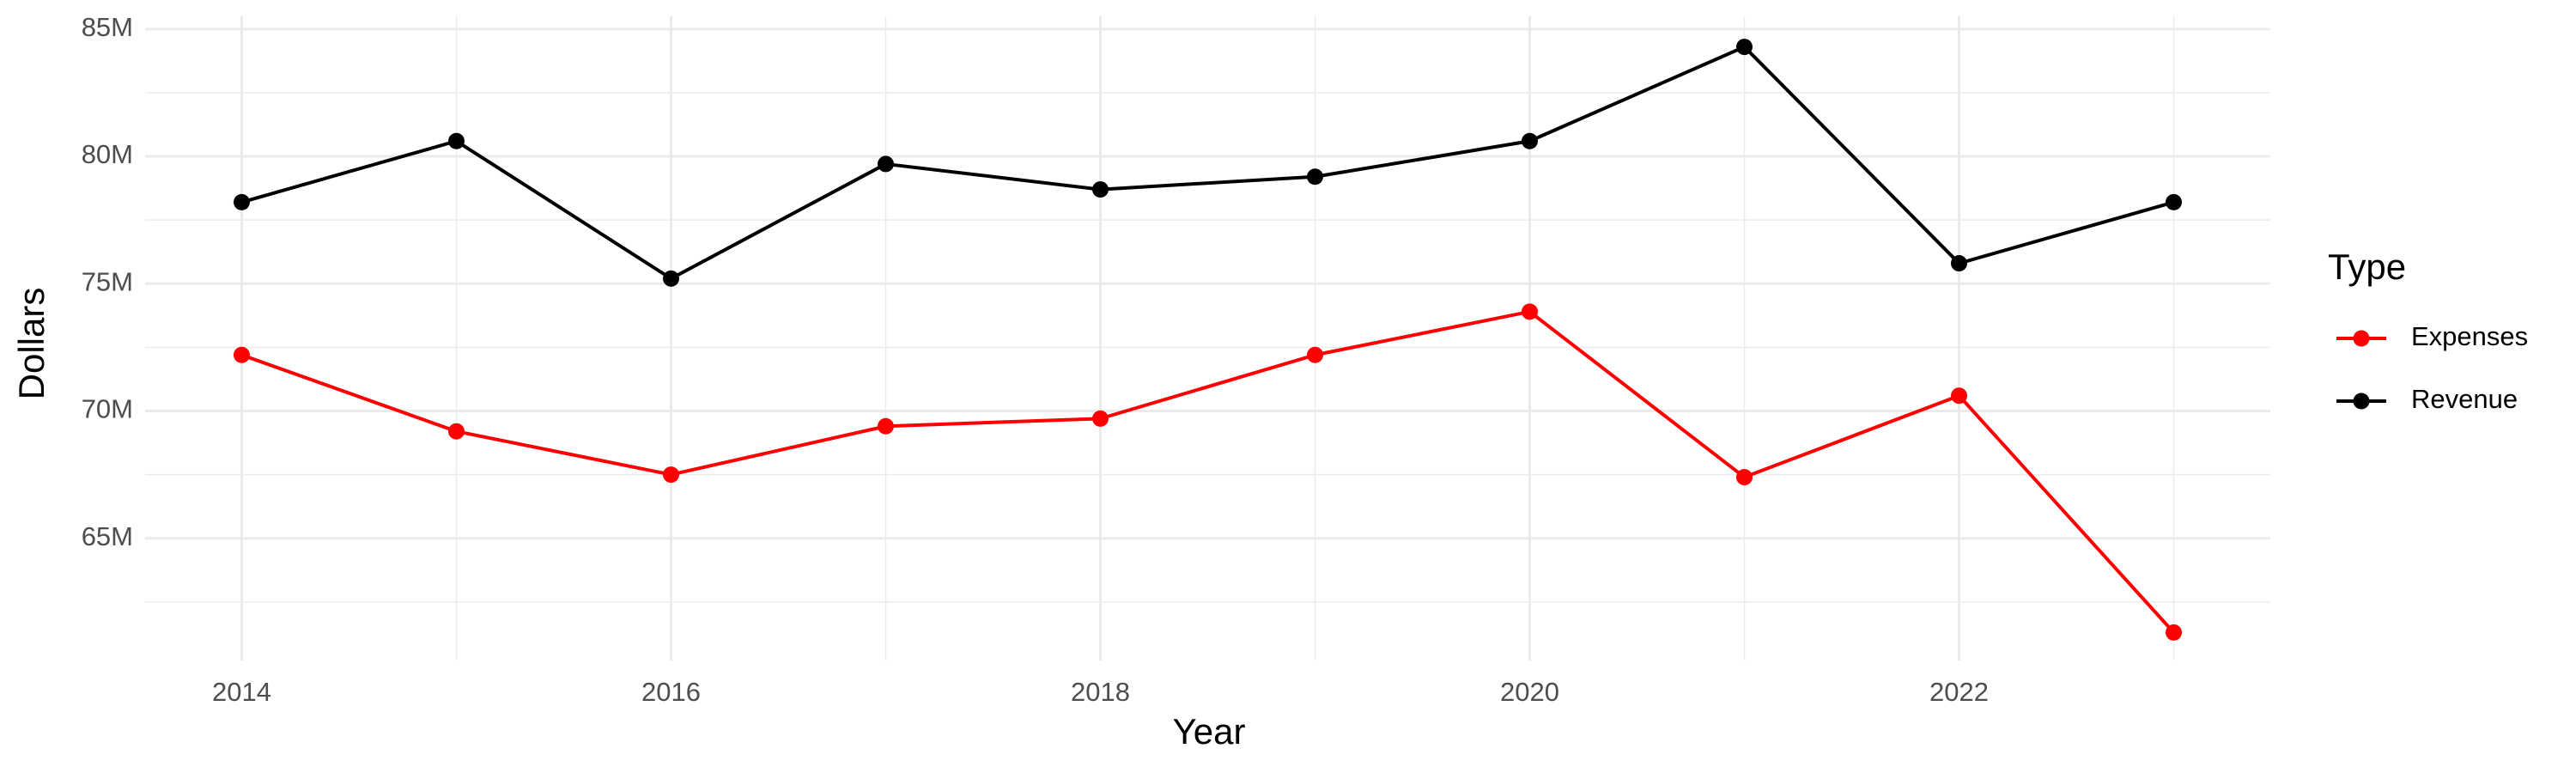 This screenshot has width=2576, height=773. I want to click on legend-label: Revenue, so click(2464, 399).